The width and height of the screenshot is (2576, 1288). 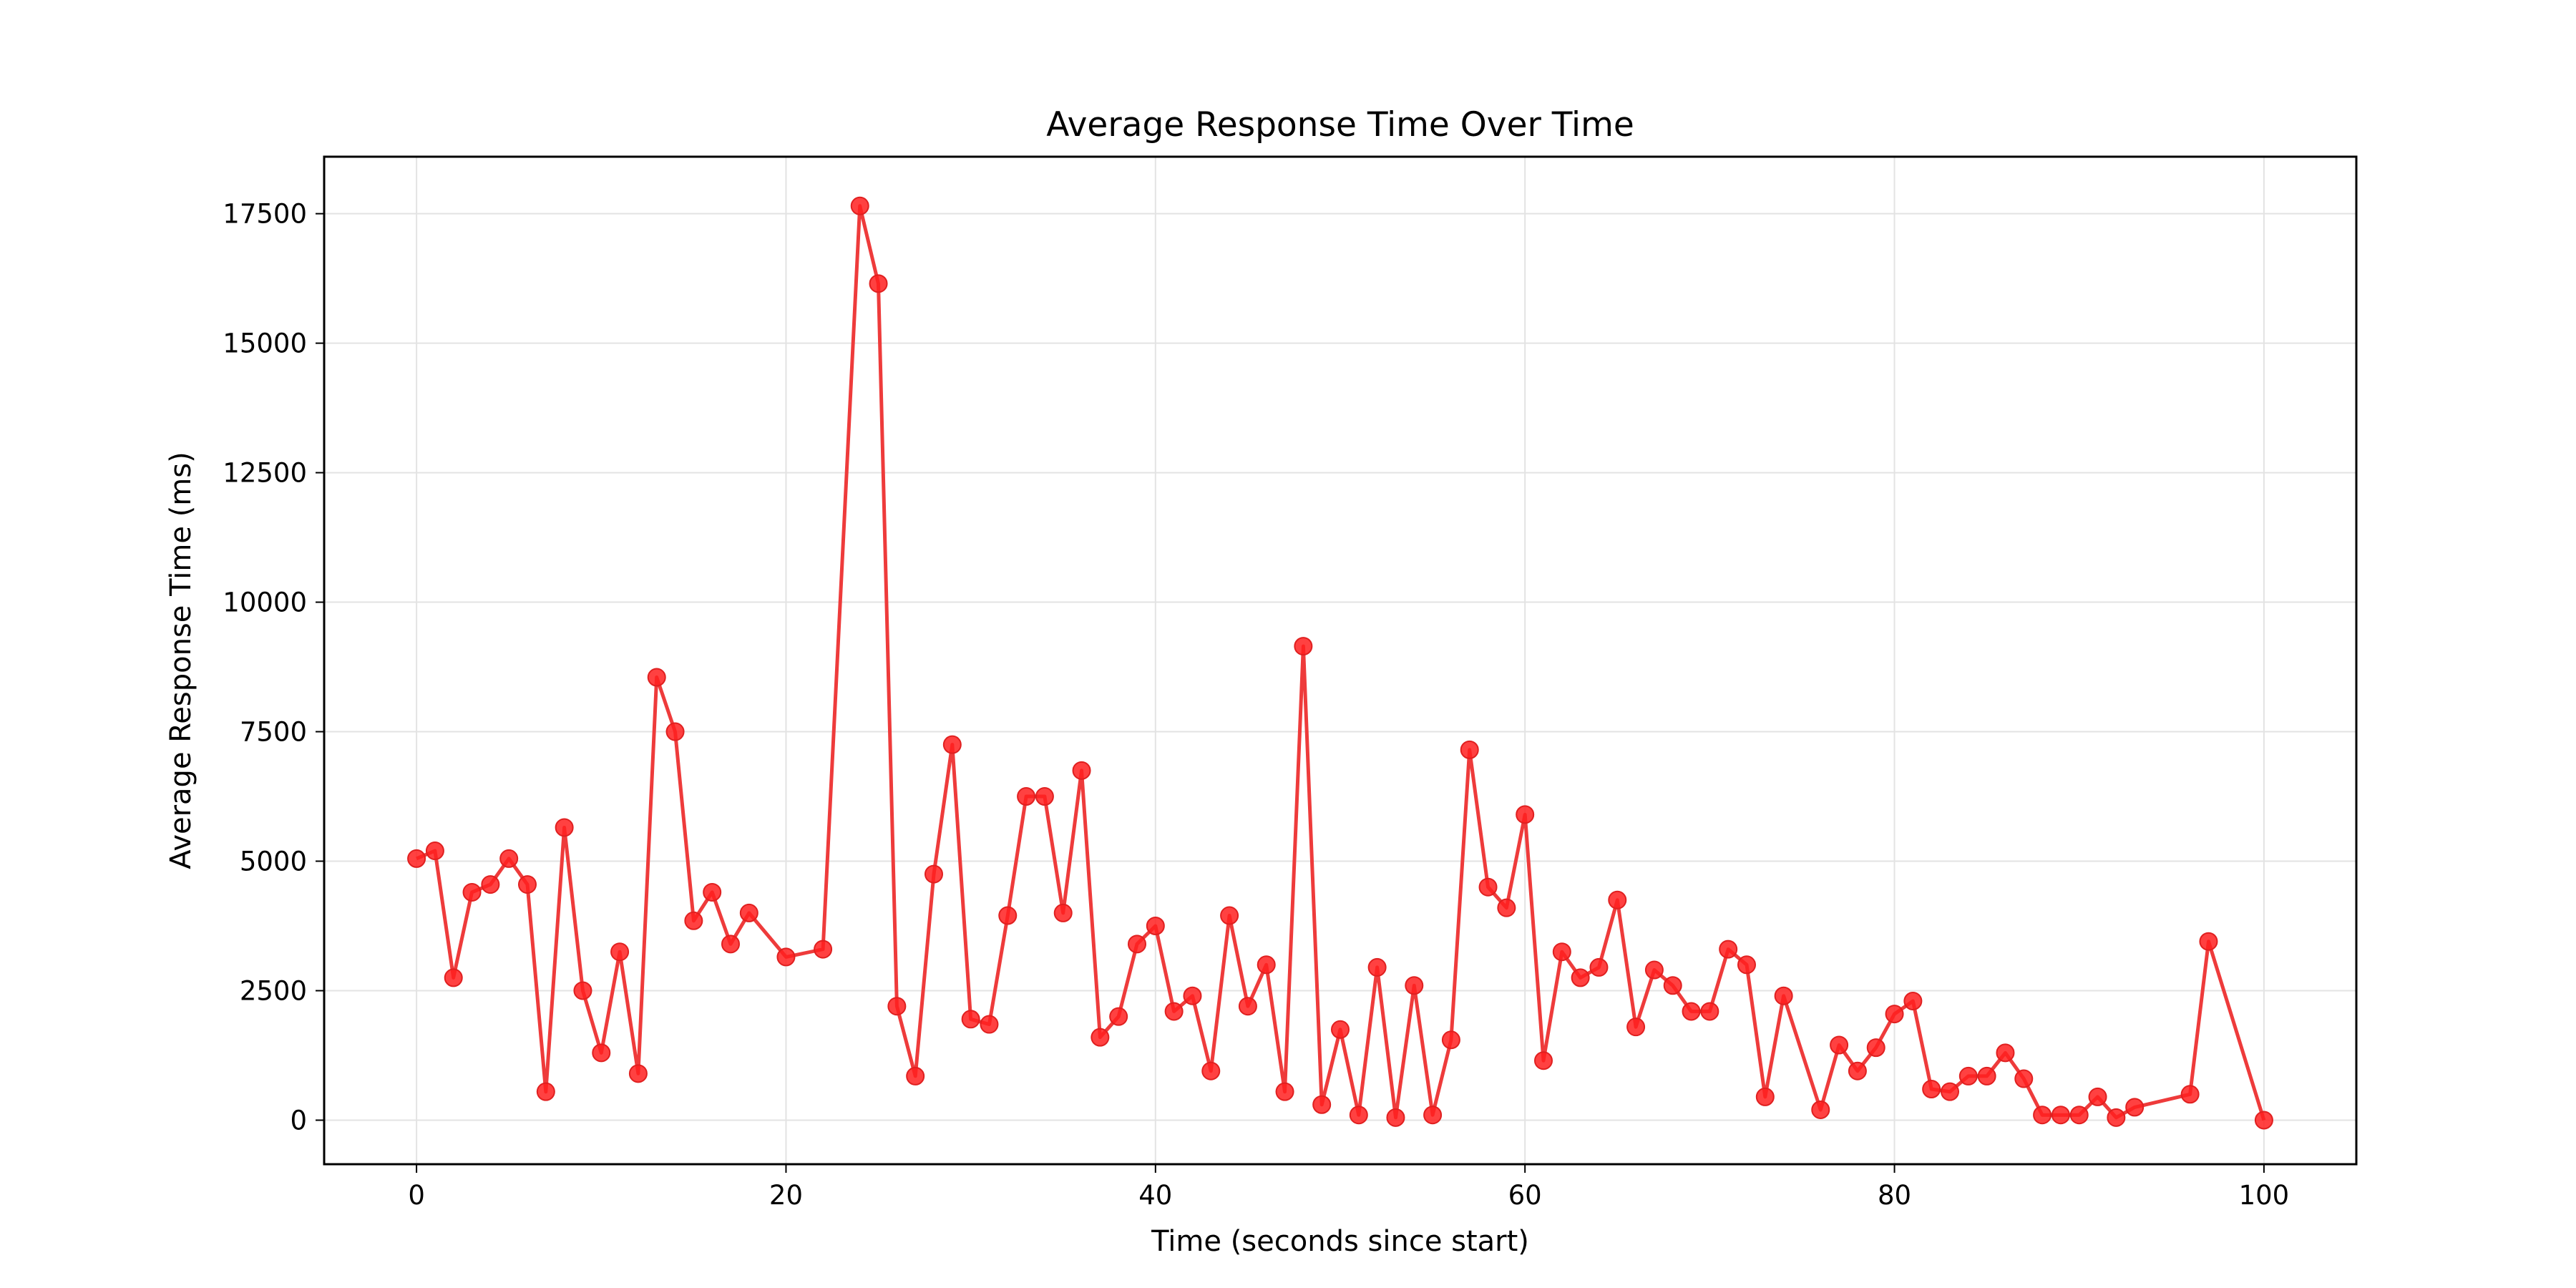 I want to click on x-tick-label: 0, so click(x=416, y=1195).